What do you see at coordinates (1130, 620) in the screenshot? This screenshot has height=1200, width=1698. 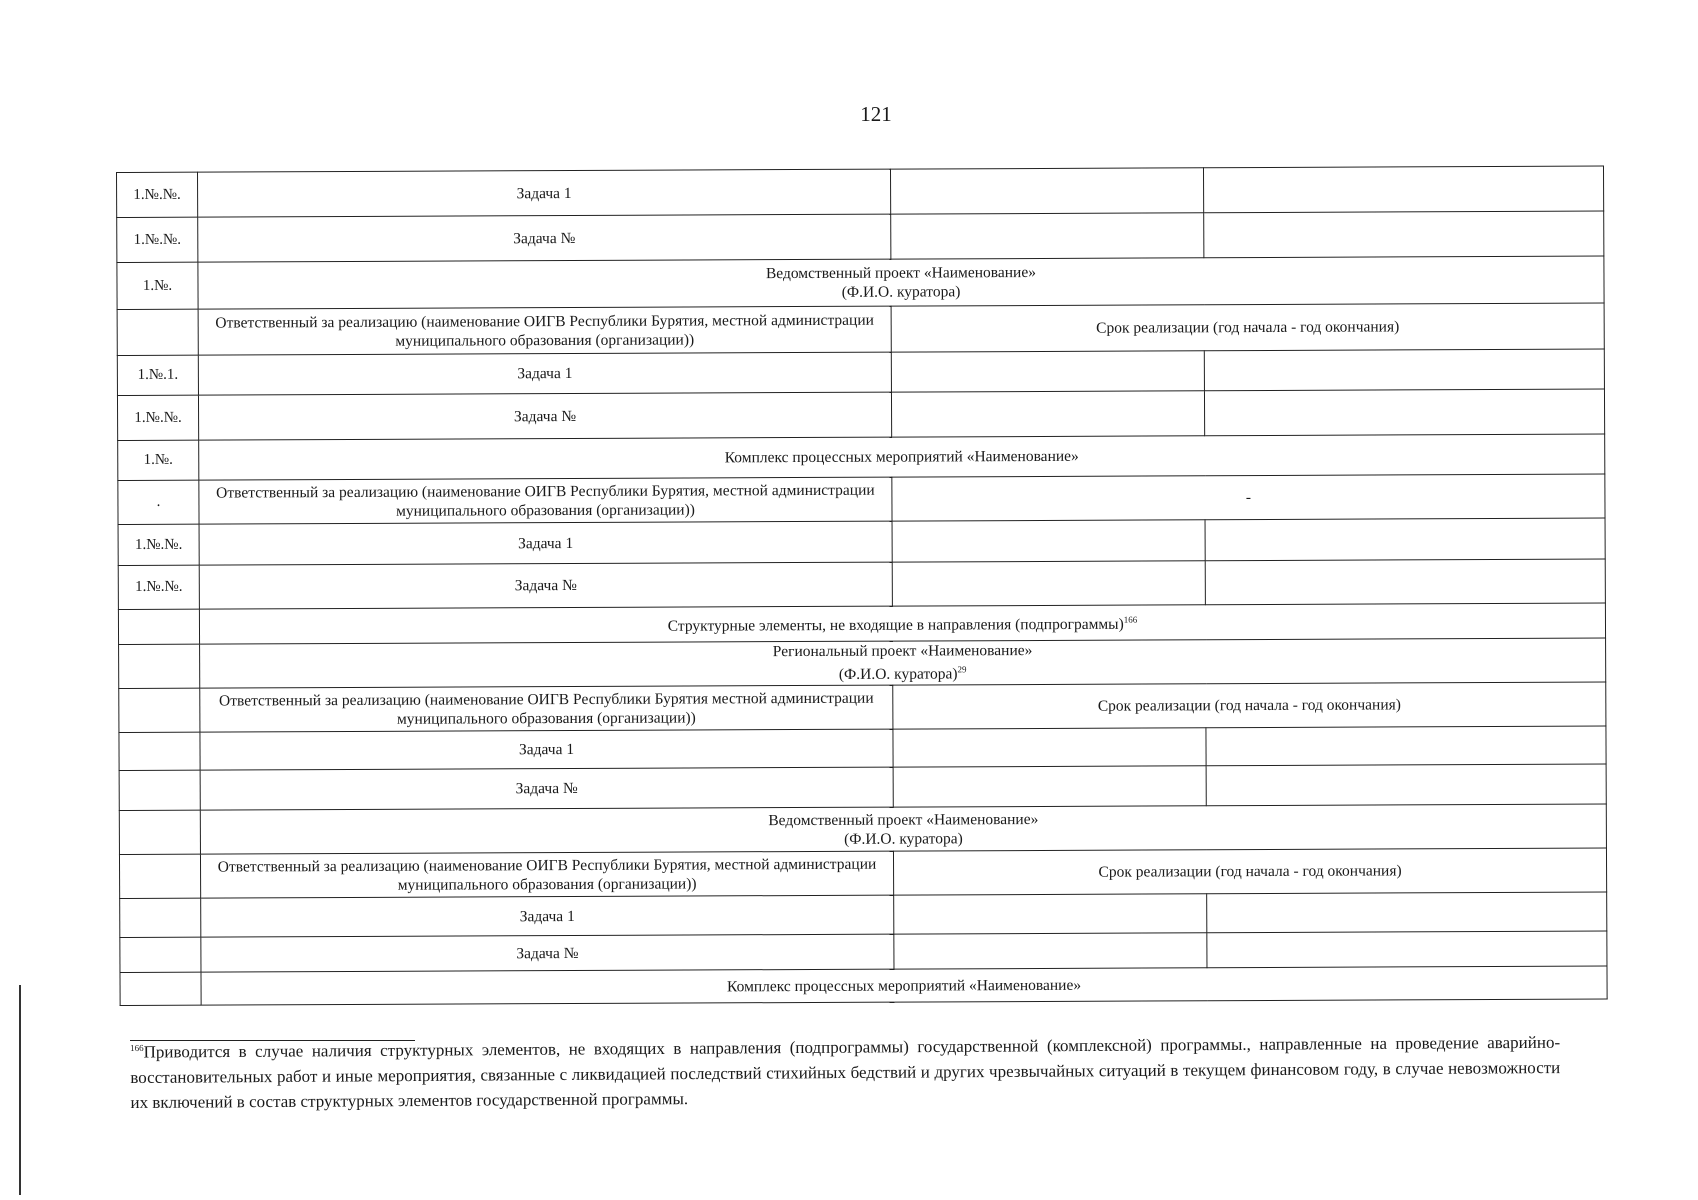 I see `footnote-ref: 166` at bounding box center [1130, 620].